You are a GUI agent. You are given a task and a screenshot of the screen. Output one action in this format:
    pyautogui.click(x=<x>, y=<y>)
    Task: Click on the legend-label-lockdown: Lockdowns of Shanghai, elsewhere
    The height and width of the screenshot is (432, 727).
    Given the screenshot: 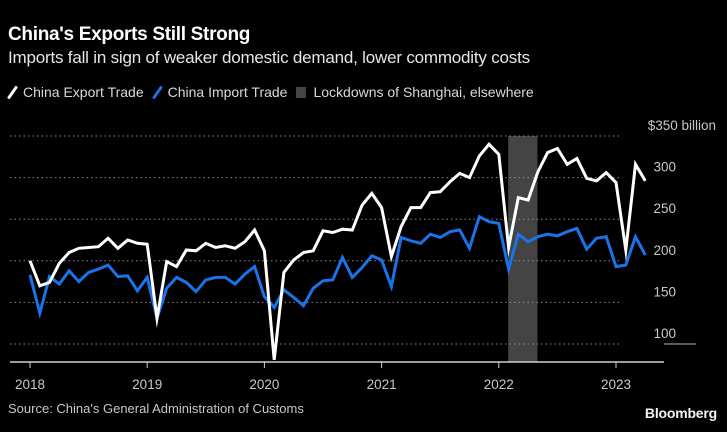 What is the action you would take?
    pyautogui.click(x=423, y=92)
    